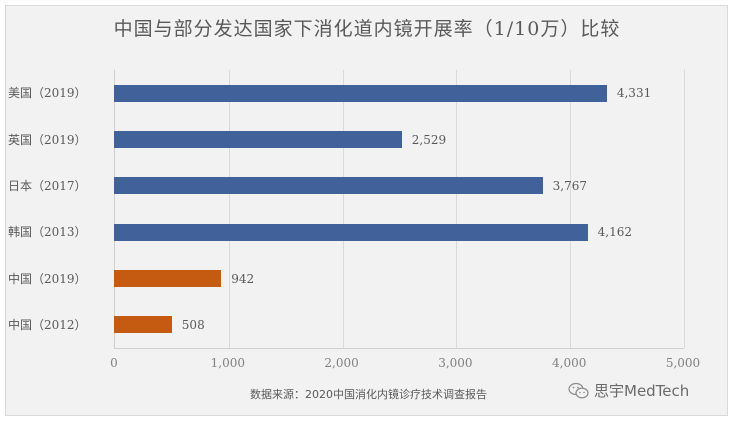 The width and height of the screenshot is (734, 422). Describe the element at coordinates (47, 93) in the screenshot. I see `category-label: 美国（2019）` at that location.